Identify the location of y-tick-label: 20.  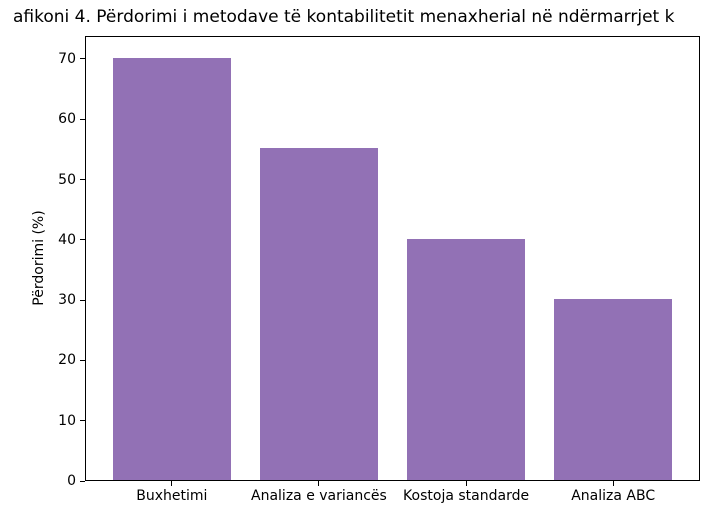
(67, 360).